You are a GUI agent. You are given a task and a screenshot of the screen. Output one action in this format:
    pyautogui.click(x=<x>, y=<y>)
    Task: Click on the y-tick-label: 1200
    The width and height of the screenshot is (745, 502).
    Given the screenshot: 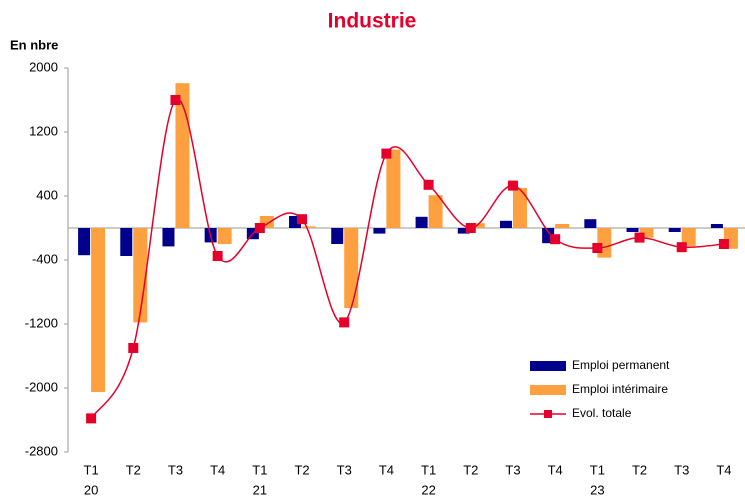 What is the action you would take?
    pyautogui.click(x=43, y=130)
    